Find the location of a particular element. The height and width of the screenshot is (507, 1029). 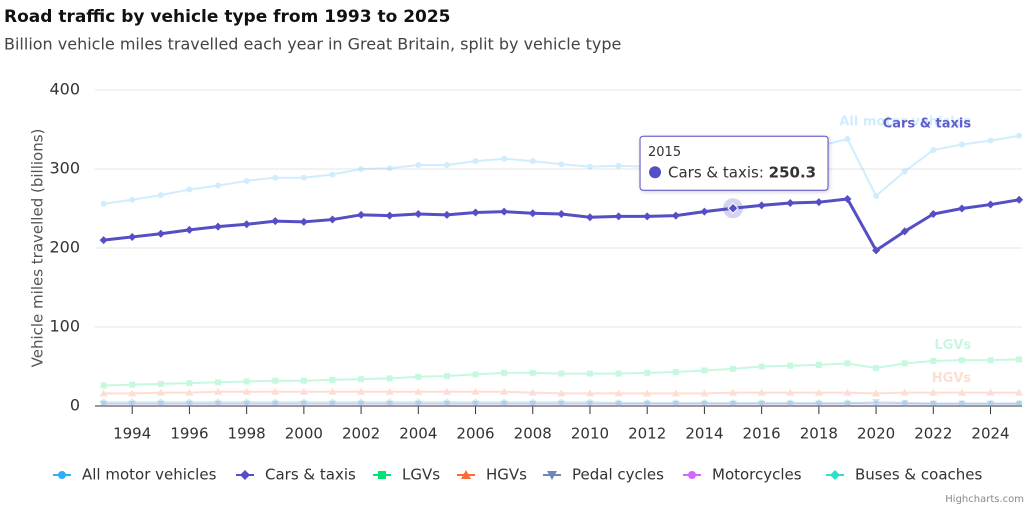

x-tick-label: 2022 is located at coordinates (933, 434).